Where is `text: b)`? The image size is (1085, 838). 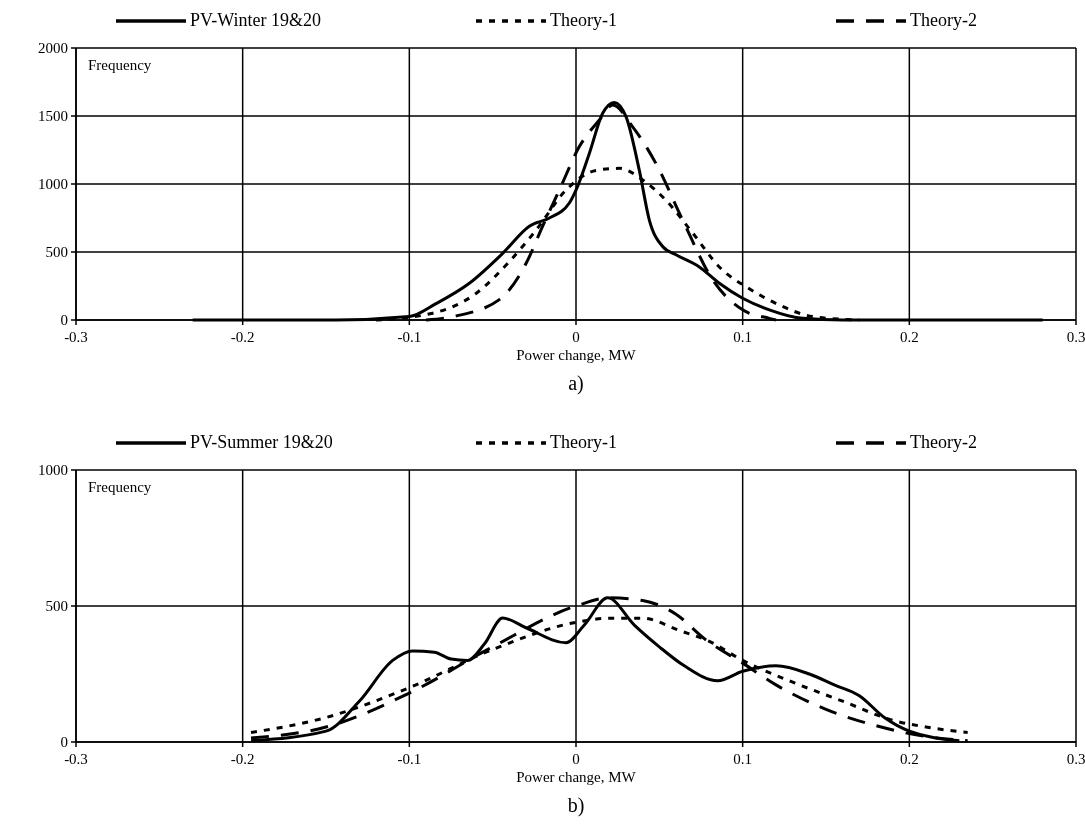 text: b) is located at coordinates (576, 805).